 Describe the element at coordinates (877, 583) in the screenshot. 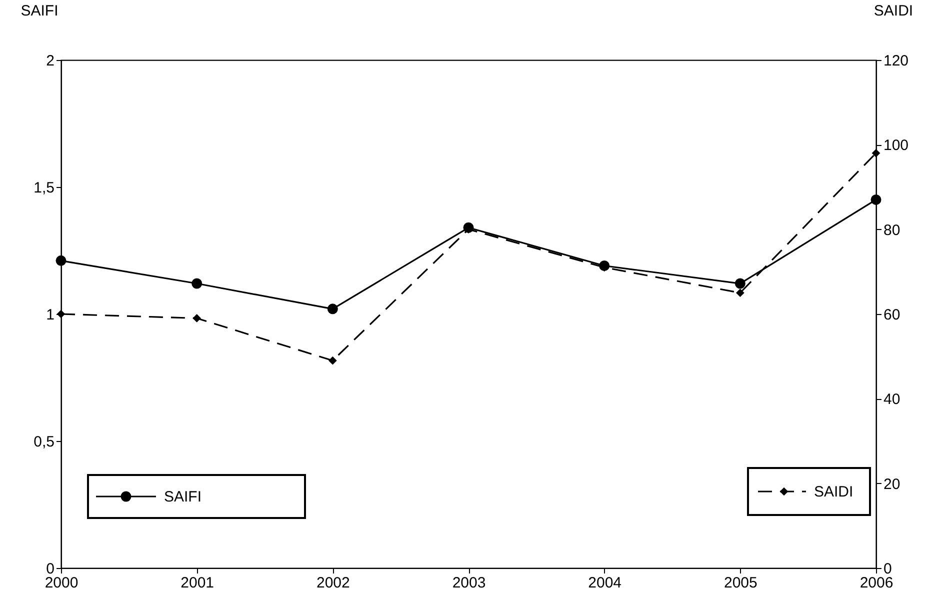

I see `x-tick-label: 2006` at that location.